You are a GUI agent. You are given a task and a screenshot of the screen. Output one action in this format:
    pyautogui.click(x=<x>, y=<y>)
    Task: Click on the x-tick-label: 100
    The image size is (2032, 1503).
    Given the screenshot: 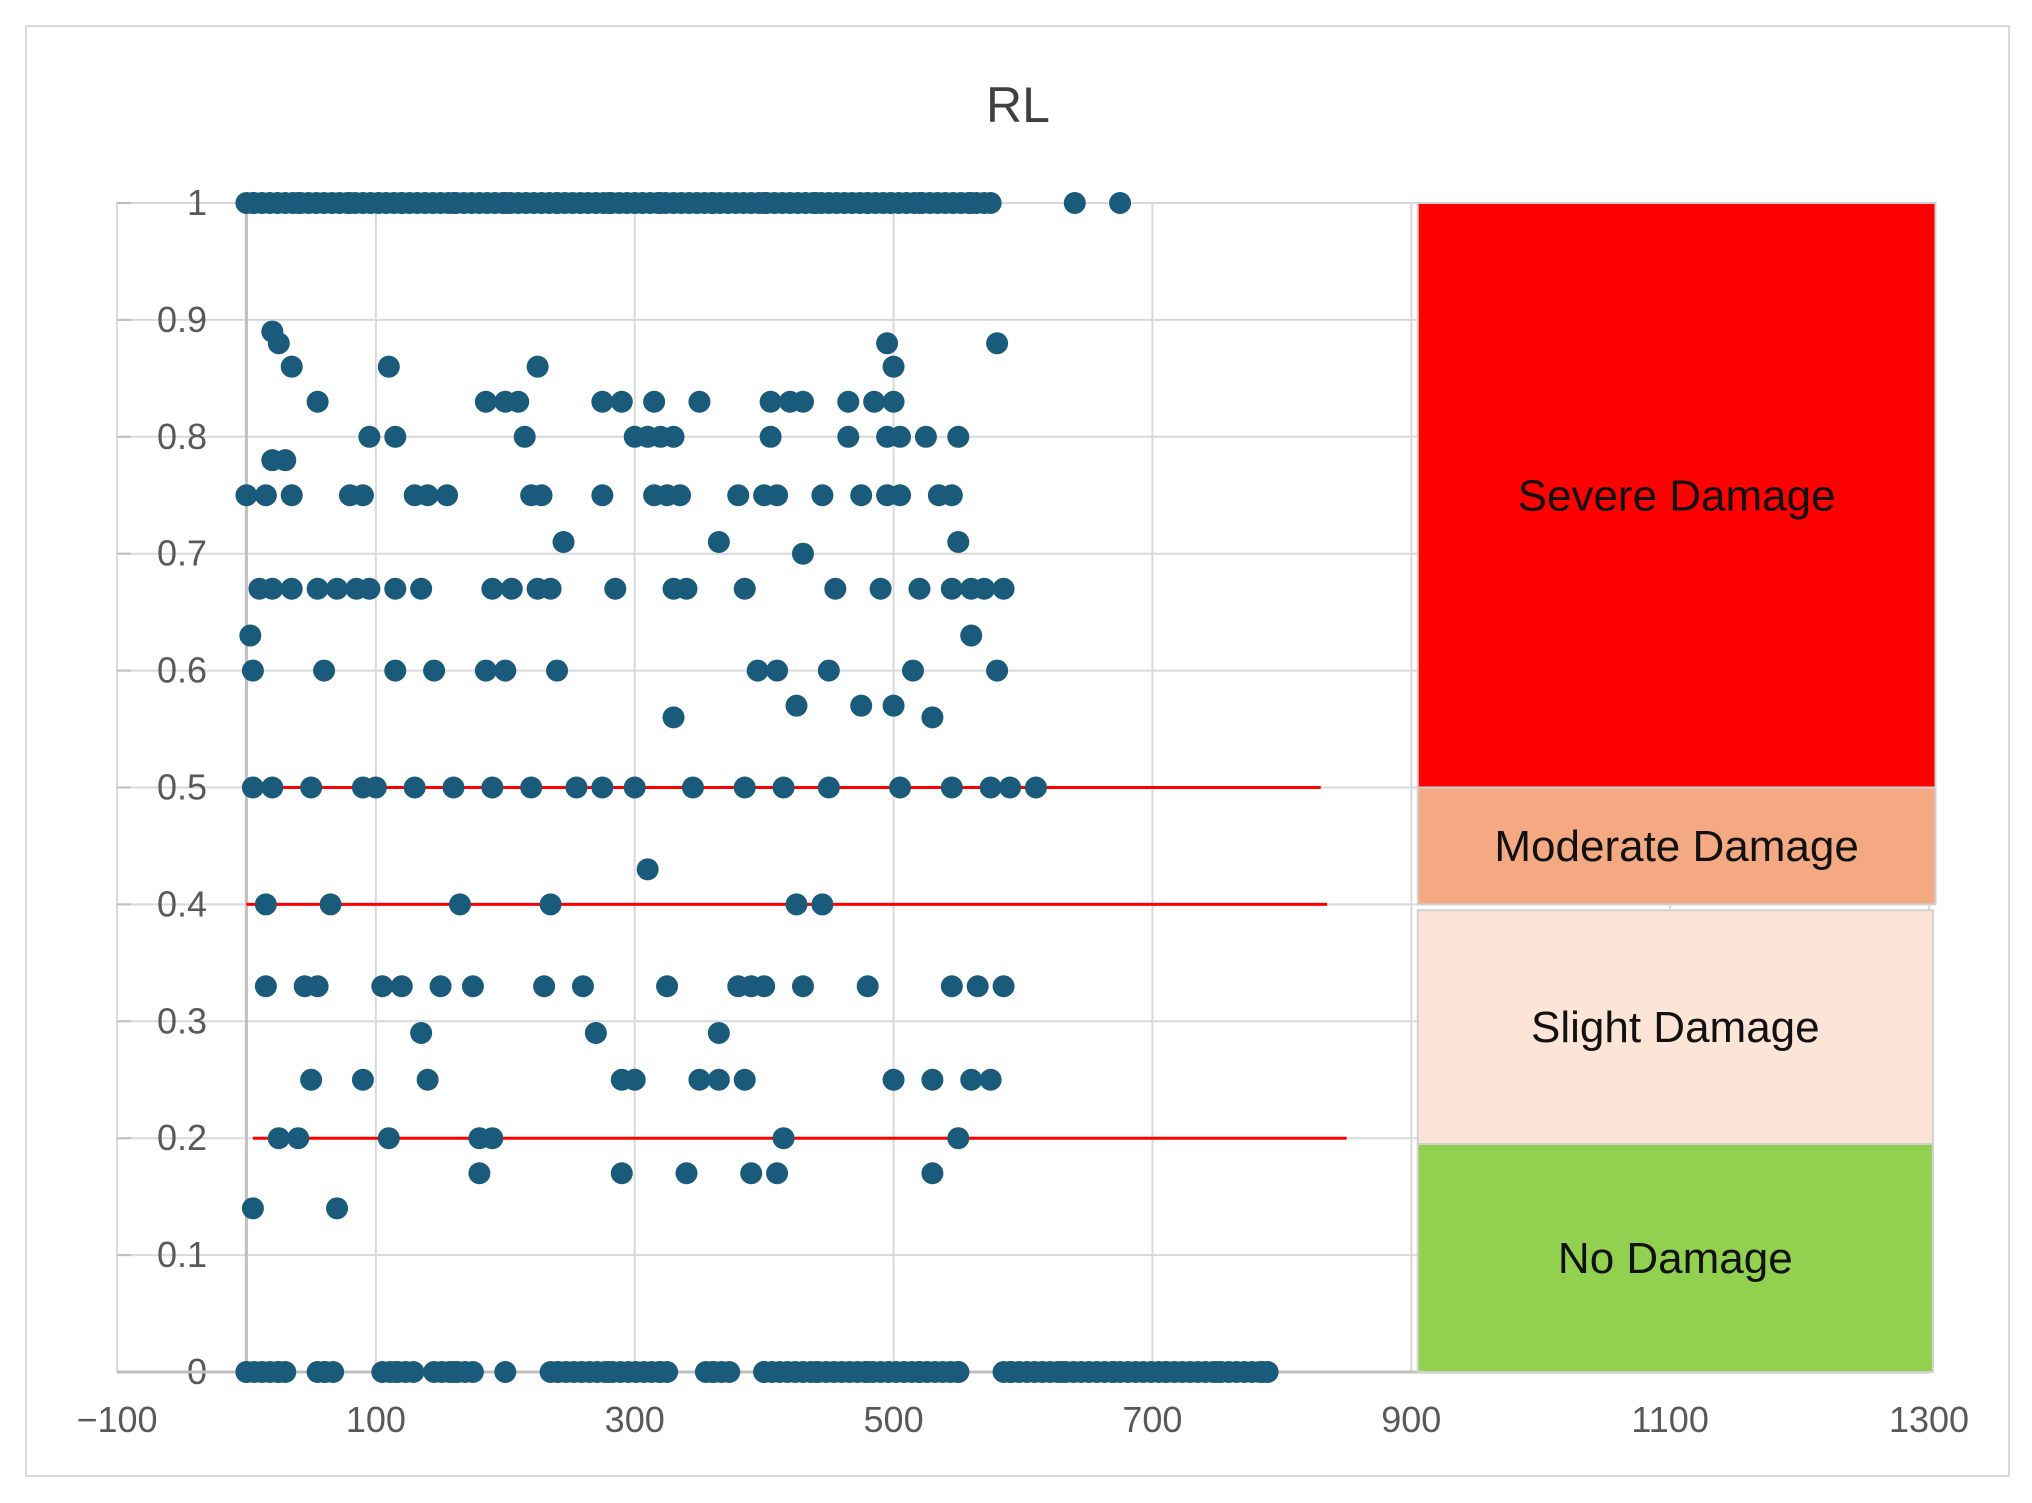 What is the action you would take?
    pyautogui.click(x=376, y=1419)
    